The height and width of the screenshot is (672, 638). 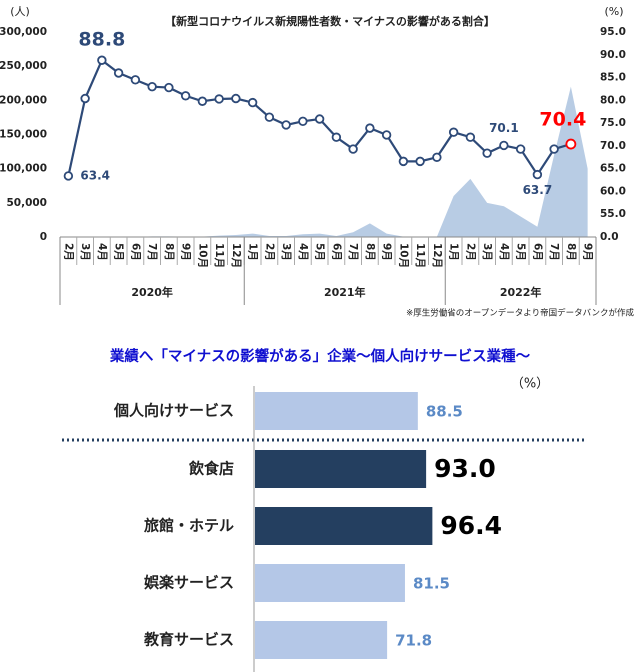 What do you see at coordinates (613, 32) in the screenshot?
I see `y2-tick-label: 95.0` at bounding box center [613, 32].